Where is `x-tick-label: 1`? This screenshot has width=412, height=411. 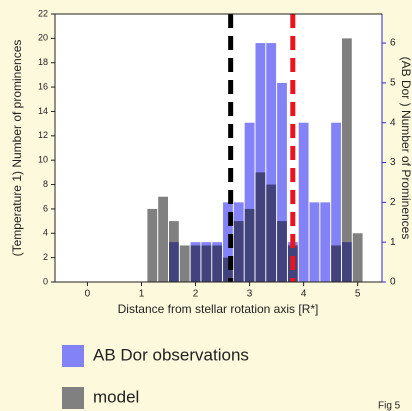
x-tick-label: 1 is located at coordinates (142, 294).